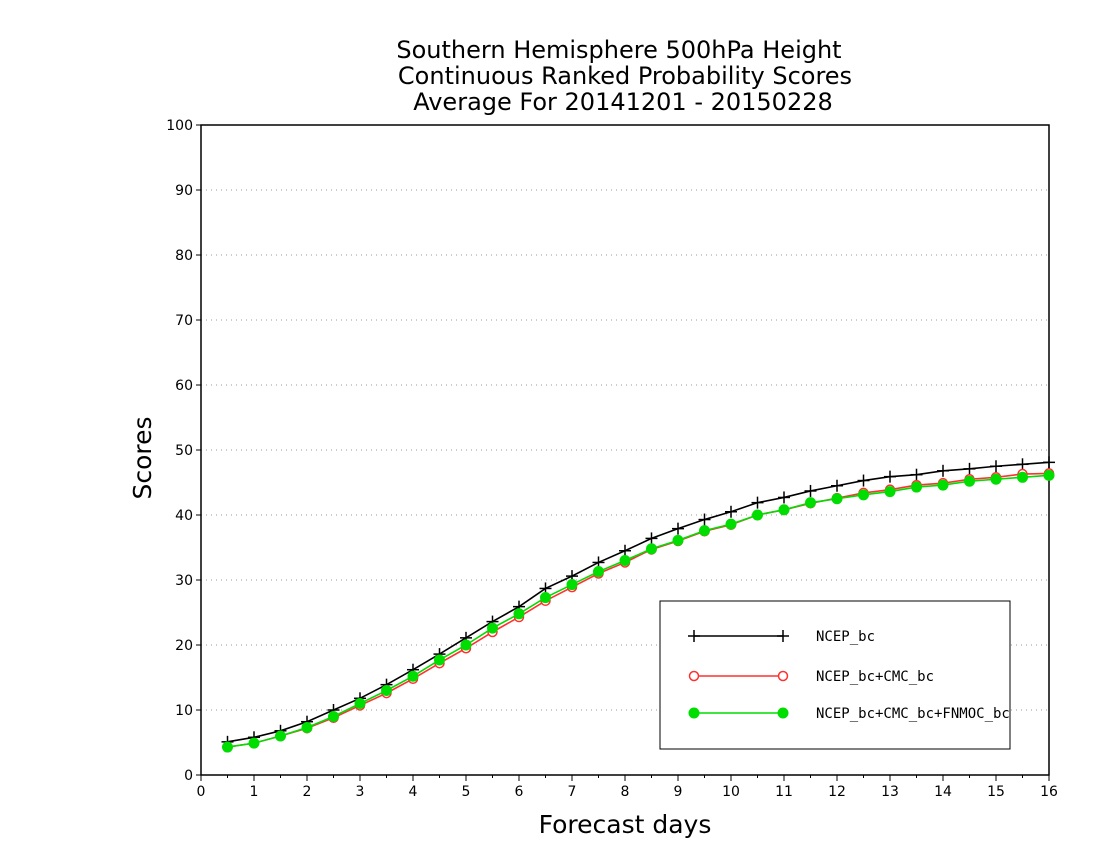 The height and width of the screenshot is (850, 1100). What do you see at coordinates (188, 776) in the screenshot?
I see `y-tick-label: 0` at bounding box center [188, 776].